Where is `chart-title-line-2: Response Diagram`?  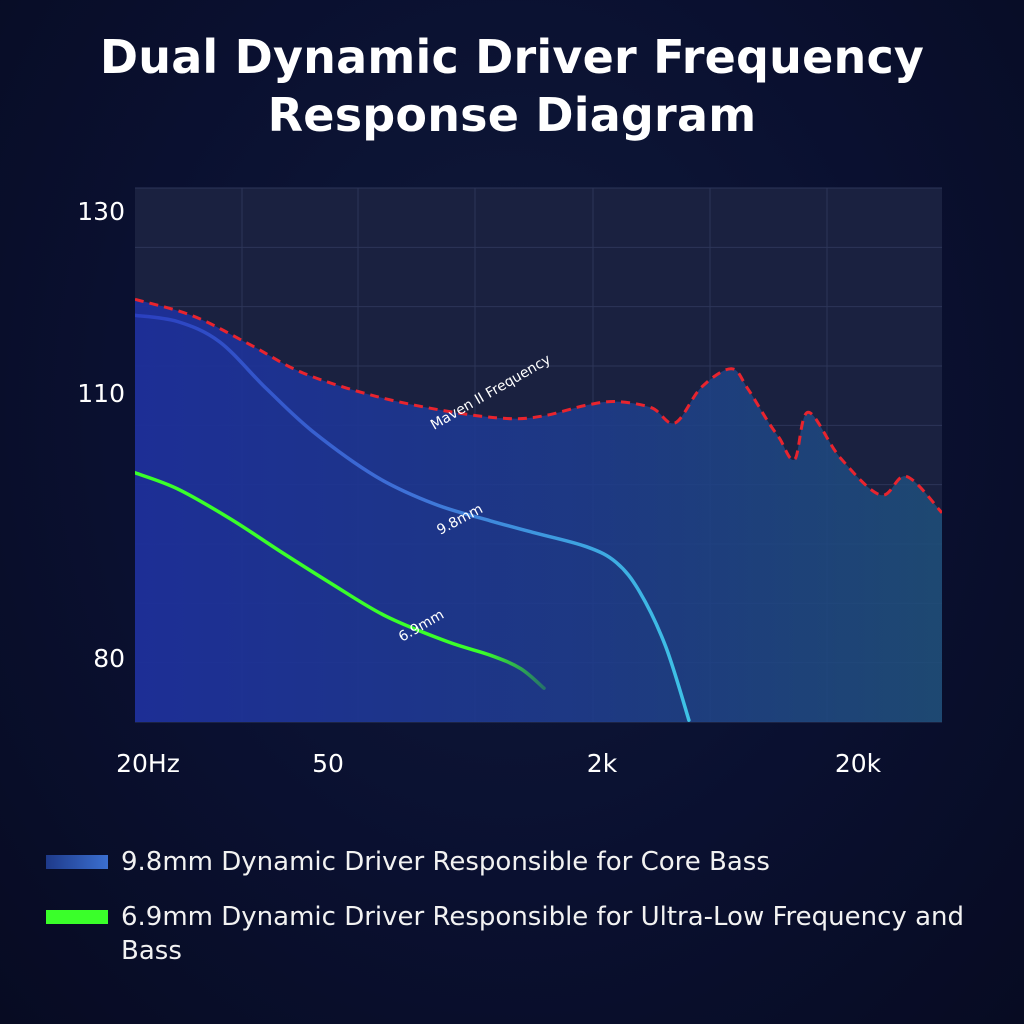 chart-title-line-2: Response Diagram is located at coordinates (512, 115).